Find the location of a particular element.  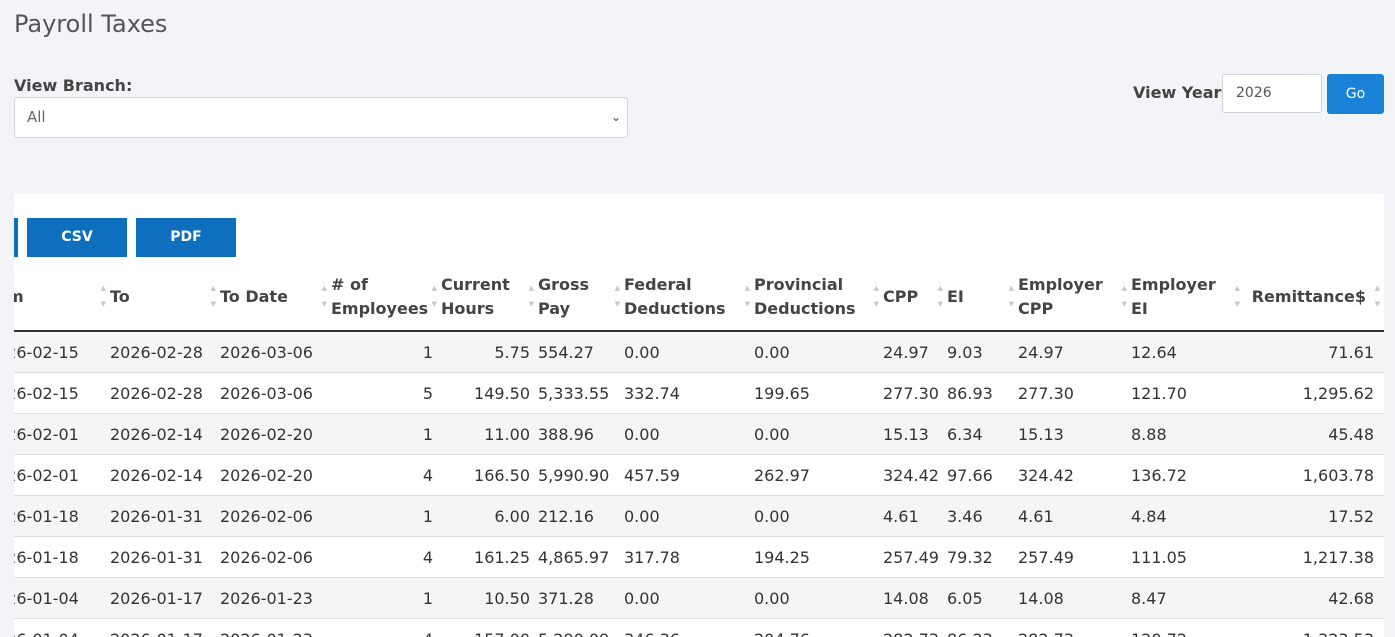

table-cell: 157.00 is located at coordinates (489, 627).